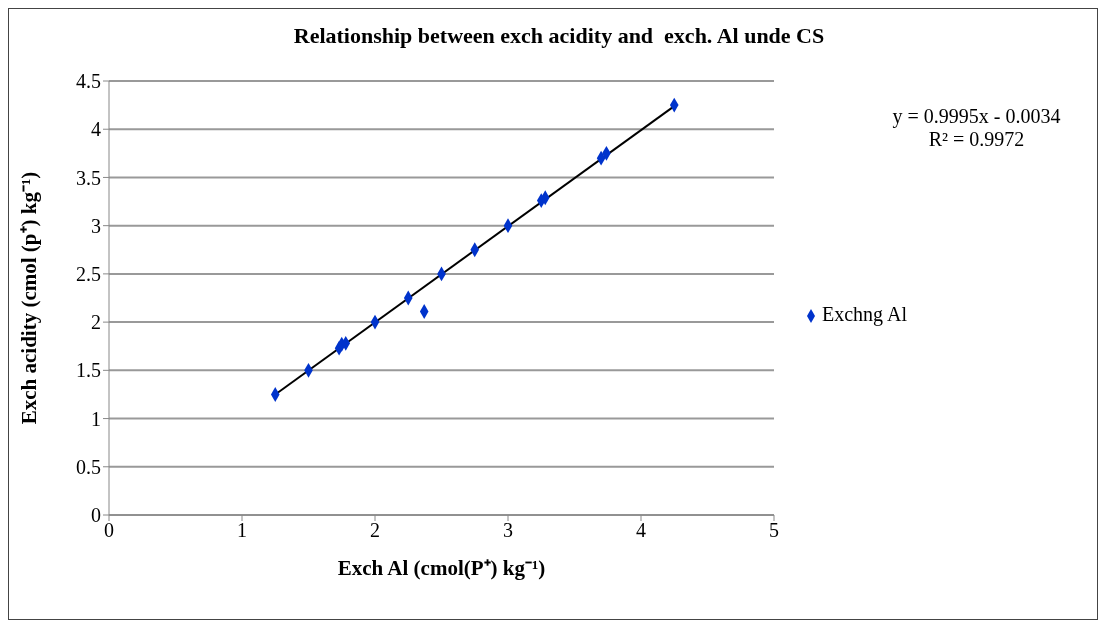 The width and height of the screenshot is (1108, 628). Describe the element at coordinates (96, 322) in the screenshot. I see `y-tick-label: 2` at that location.